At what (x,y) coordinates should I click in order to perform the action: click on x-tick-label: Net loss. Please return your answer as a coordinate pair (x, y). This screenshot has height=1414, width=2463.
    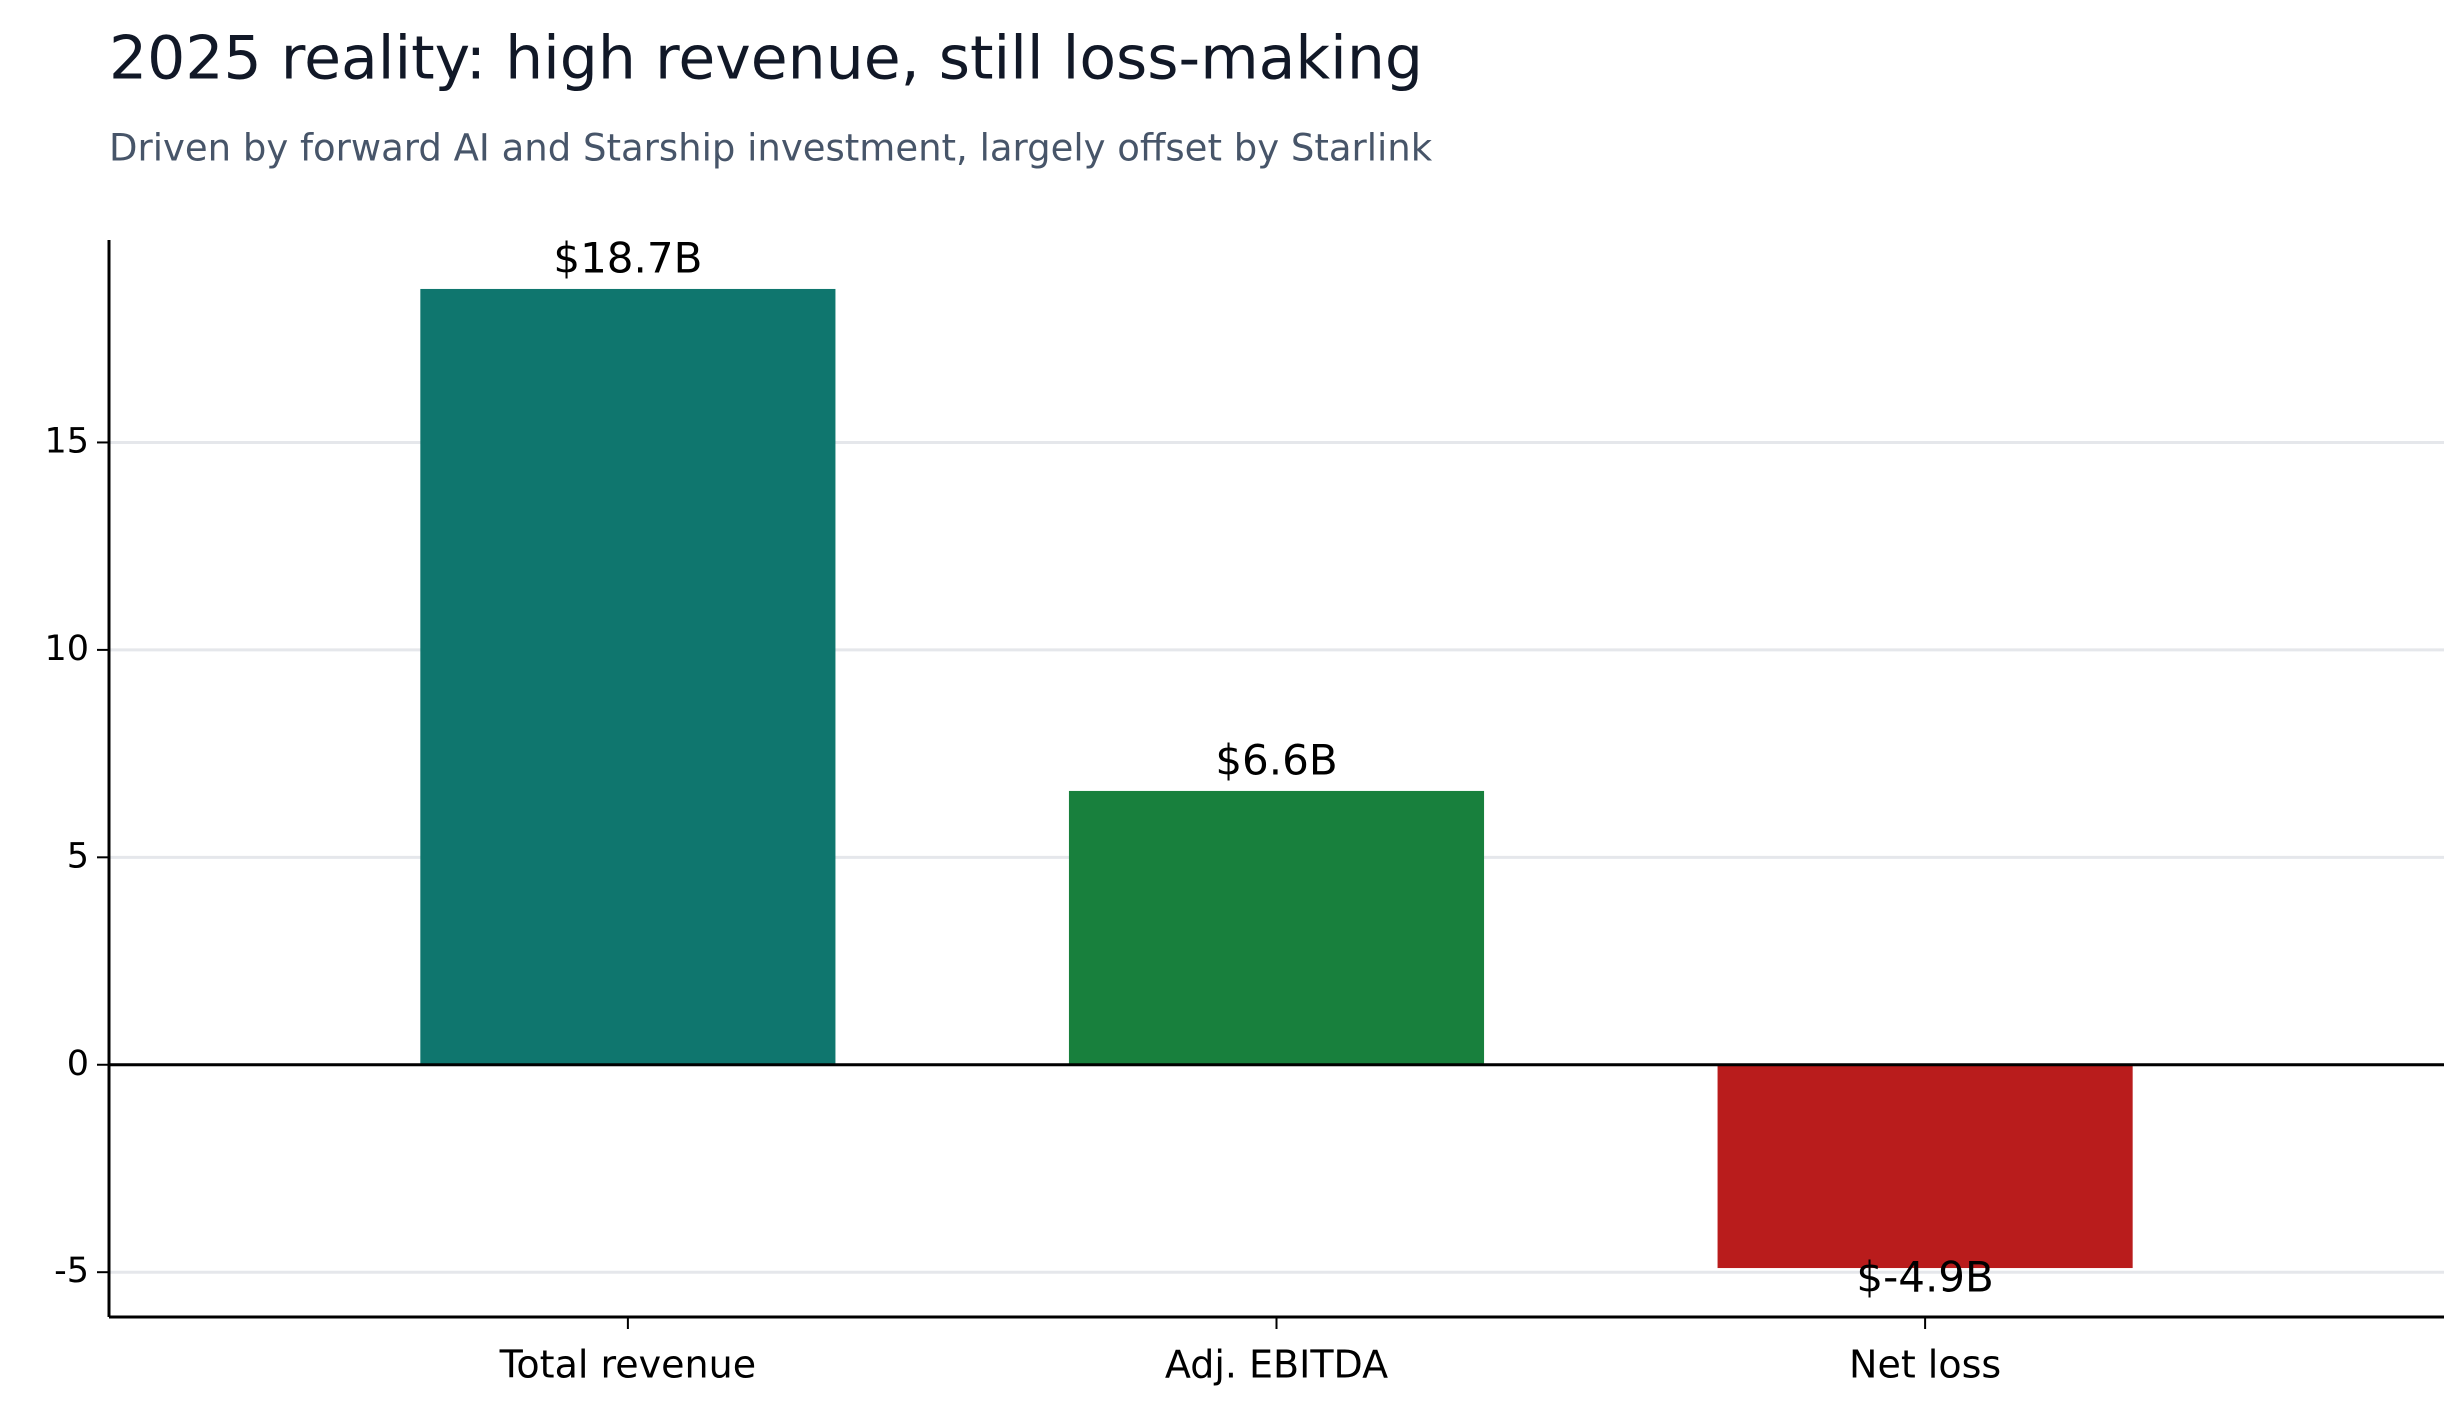
    Looking at the image, I should click on (1925, 1365).